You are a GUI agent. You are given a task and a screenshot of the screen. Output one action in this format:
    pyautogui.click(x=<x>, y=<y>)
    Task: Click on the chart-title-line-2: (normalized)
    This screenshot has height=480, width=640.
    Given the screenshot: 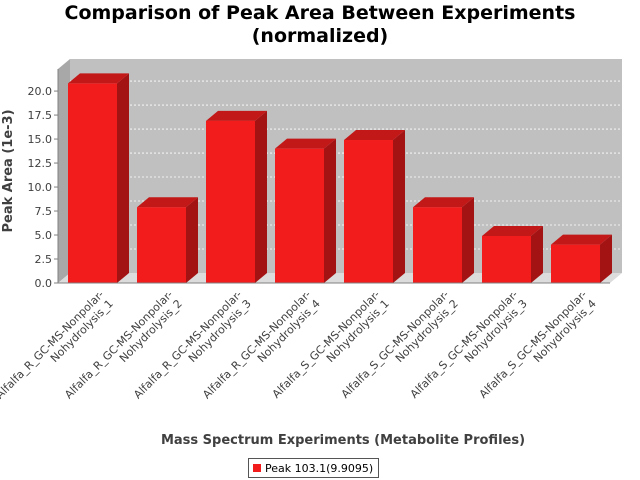 What is the action you would take?
    pyautogui.click(x=320, y=36)
    